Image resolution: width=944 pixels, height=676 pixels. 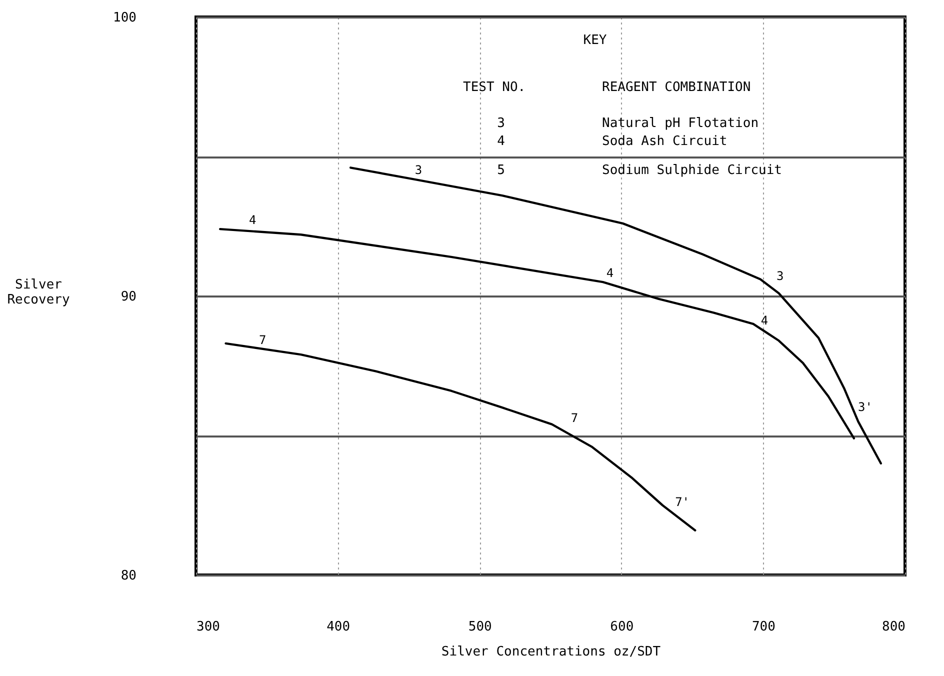 What do you see at coordinates (622, 627) in the screenshot?
I see `x-tick-label: 600` at bounding box center [622, 627].